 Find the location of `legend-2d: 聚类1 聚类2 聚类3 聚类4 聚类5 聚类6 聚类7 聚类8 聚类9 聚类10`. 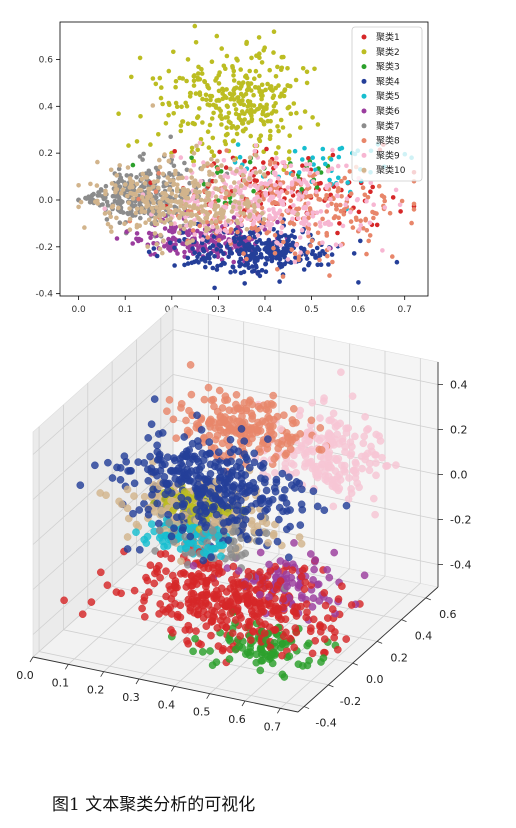

legend-2d: 聚类1 聚类2 聚类3 聚类4 聚类5 聚类6 聚类7 聚类8 聚类9 聚类10 is located at coordinates (387, 104).